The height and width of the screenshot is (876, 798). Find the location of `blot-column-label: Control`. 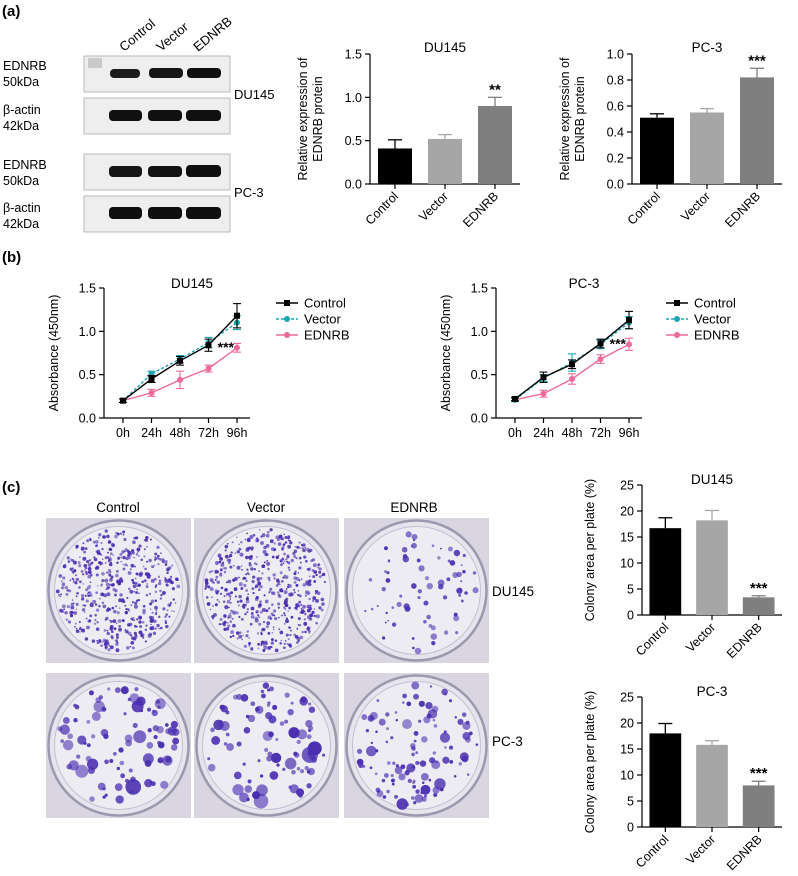

blot-column-label: Control is located at coordinates (137, 35).